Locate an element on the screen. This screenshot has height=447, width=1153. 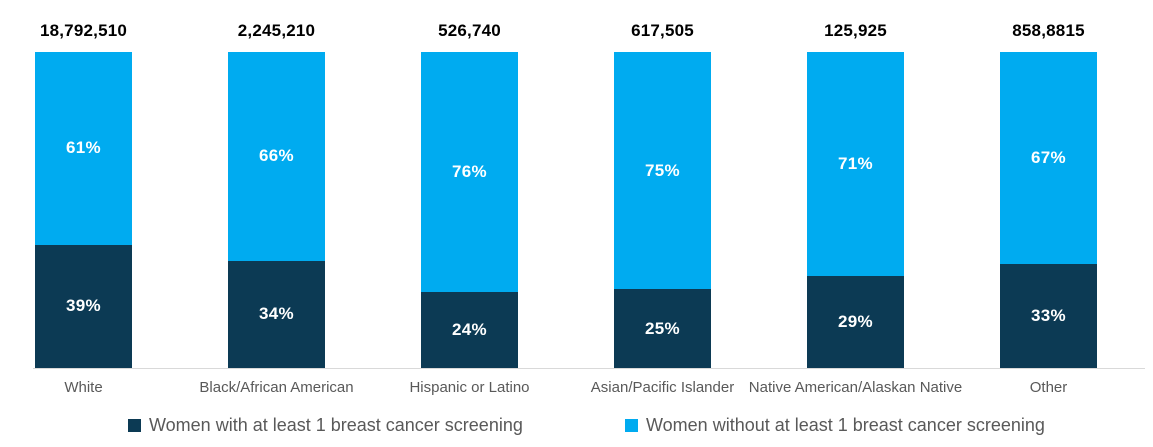
bar-segment-with-screening: 25% is located at coordinates (662, 328).